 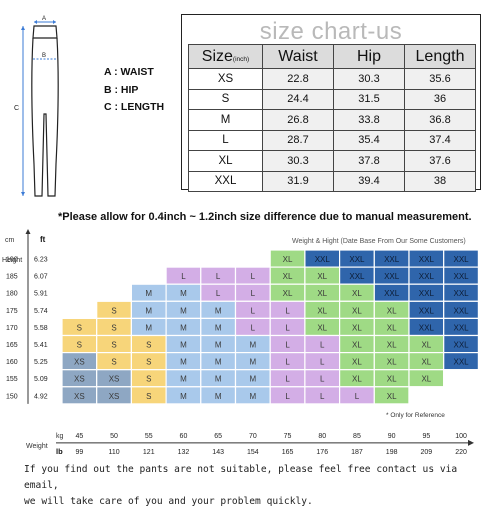 I want to click on label-b: B, so click(x=44, y=56).